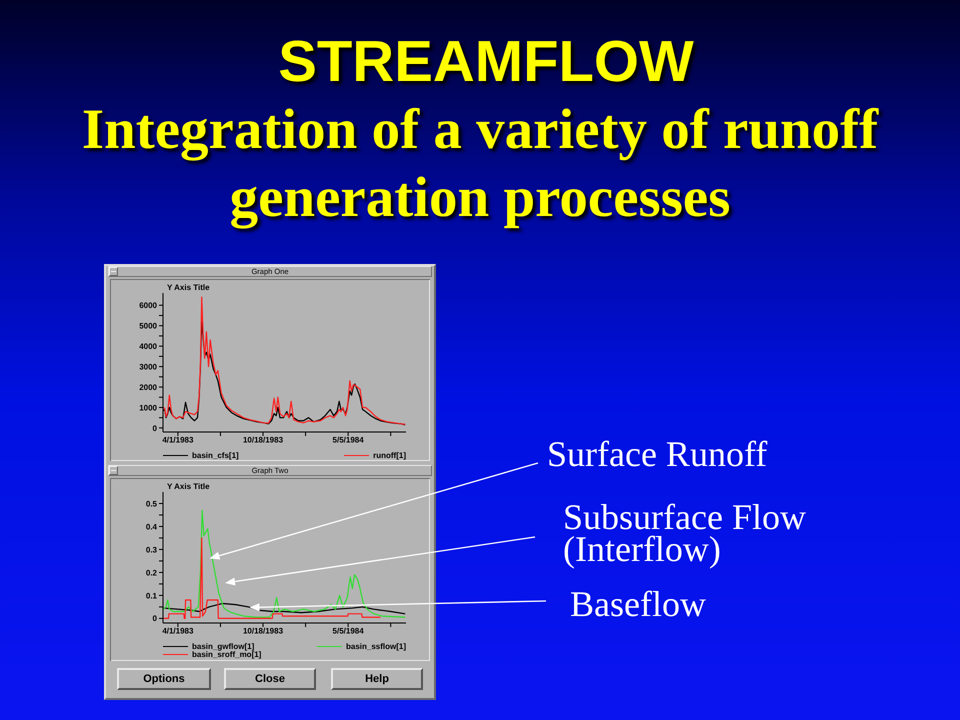 Image resolution: width=960 pixels, height=720 pixels. Describe the element at coordinates (148, 346) in the screenshot. I see `y-tick-label: 4000` at that location.